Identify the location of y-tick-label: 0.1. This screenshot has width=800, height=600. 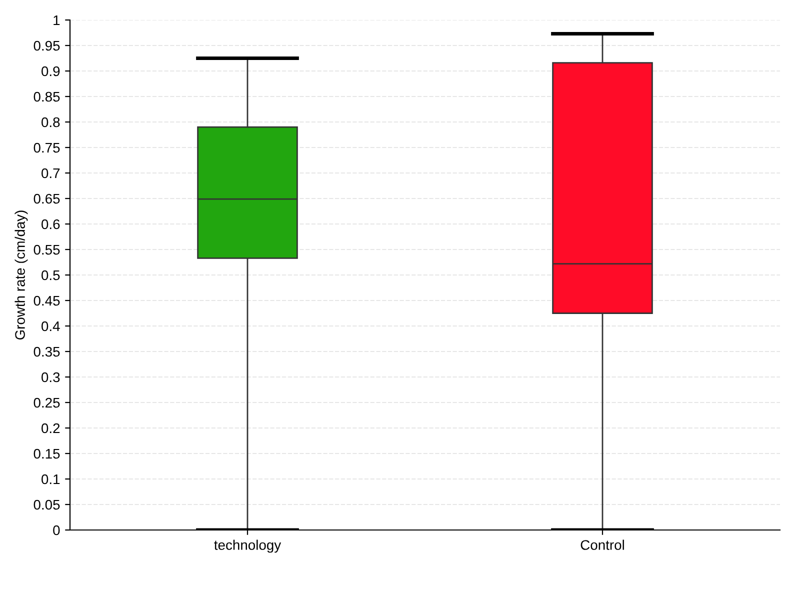
(51, 479).